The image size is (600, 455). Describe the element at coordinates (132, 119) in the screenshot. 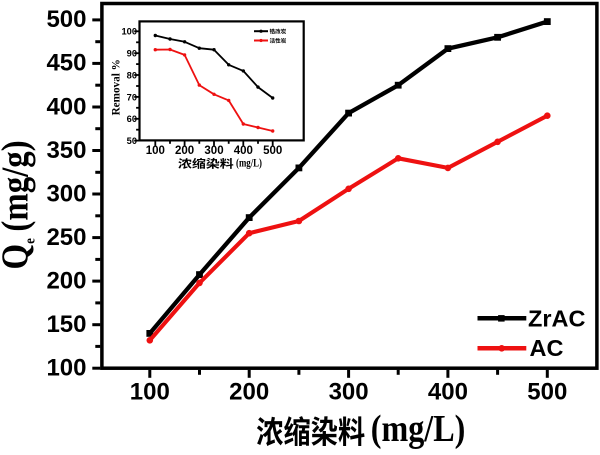

I see `svg-text: 60` at that location.